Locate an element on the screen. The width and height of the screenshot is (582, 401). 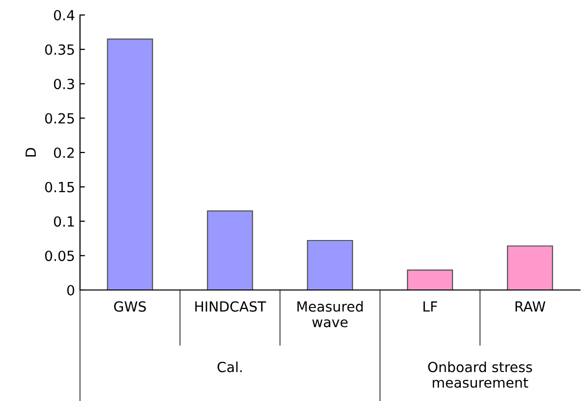
y-tick-label: 0.1 is located at coordinates (64, 221).